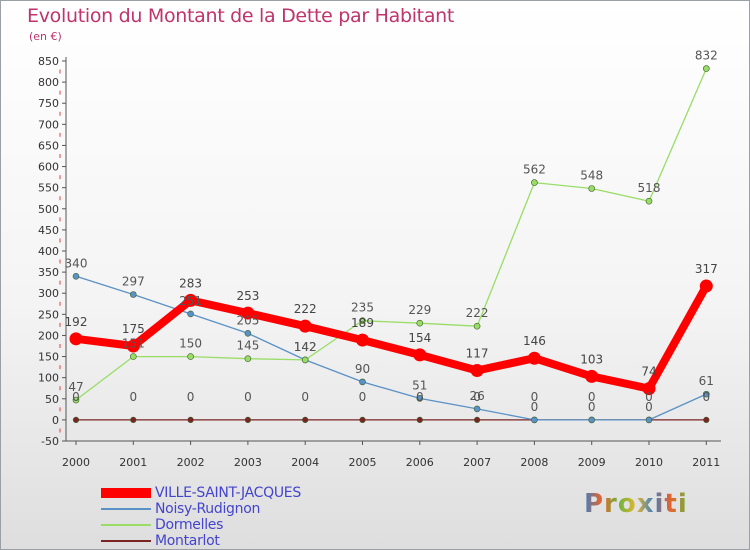  Describe the element at coordinates (190, 283) in the screenshot. I see `data-label: 283` at that location.